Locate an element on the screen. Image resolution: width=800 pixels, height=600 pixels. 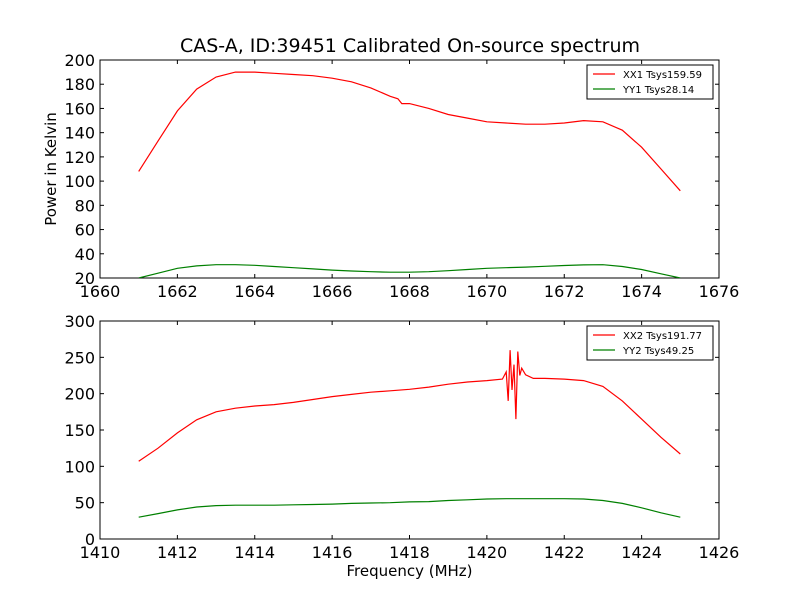
series-line-yy2 is located at coordinates (409, 508).